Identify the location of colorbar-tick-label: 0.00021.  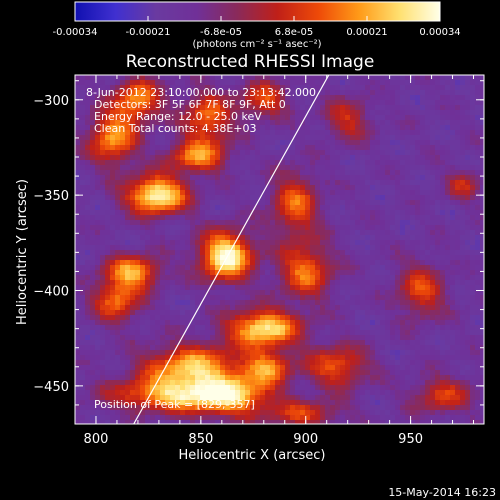
(366, 32).